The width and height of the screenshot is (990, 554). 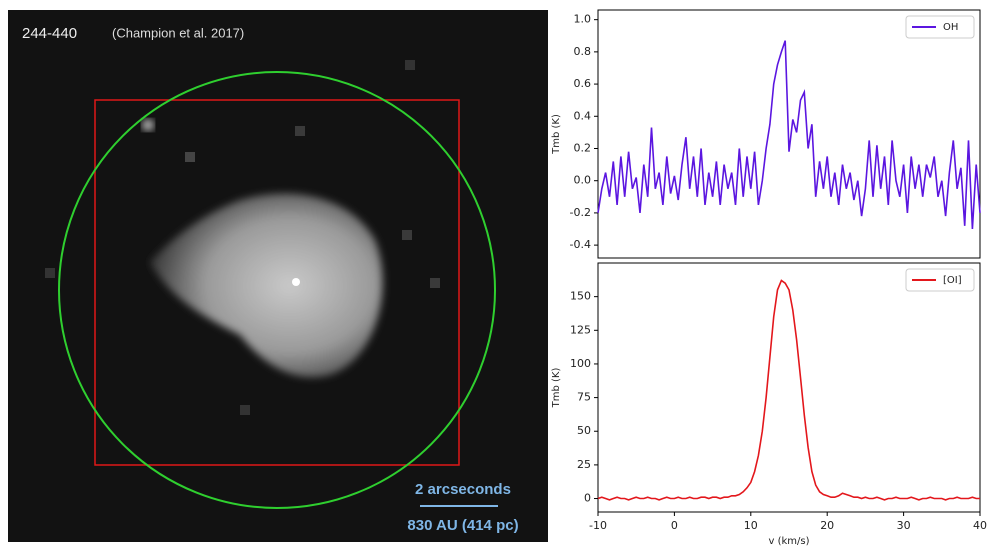 I want to click on y-tick-label: 125, so click(x=580, y=329).